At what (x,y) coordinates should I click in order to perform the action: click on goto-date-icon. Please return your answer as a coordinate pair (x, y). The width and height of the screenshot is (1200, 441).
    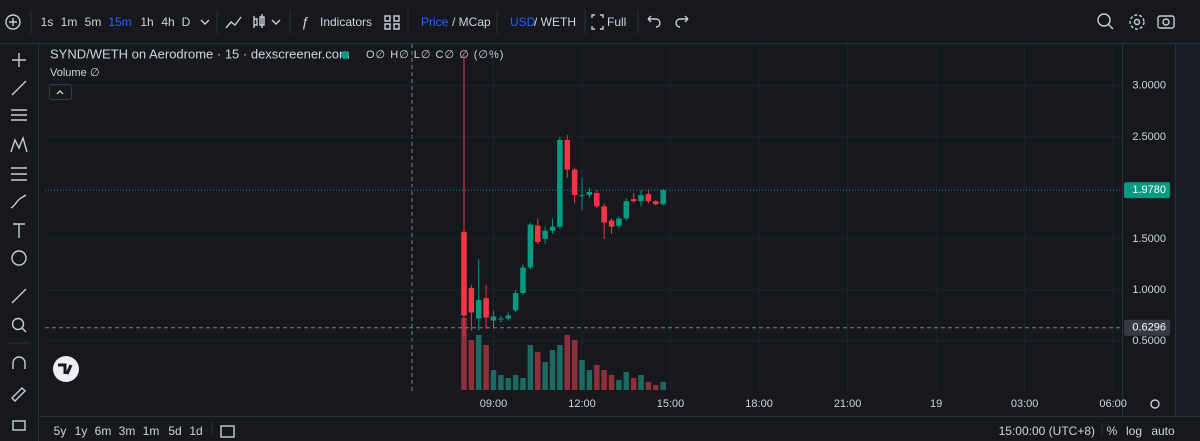
    Looking at the image, I should click on (227, 431).